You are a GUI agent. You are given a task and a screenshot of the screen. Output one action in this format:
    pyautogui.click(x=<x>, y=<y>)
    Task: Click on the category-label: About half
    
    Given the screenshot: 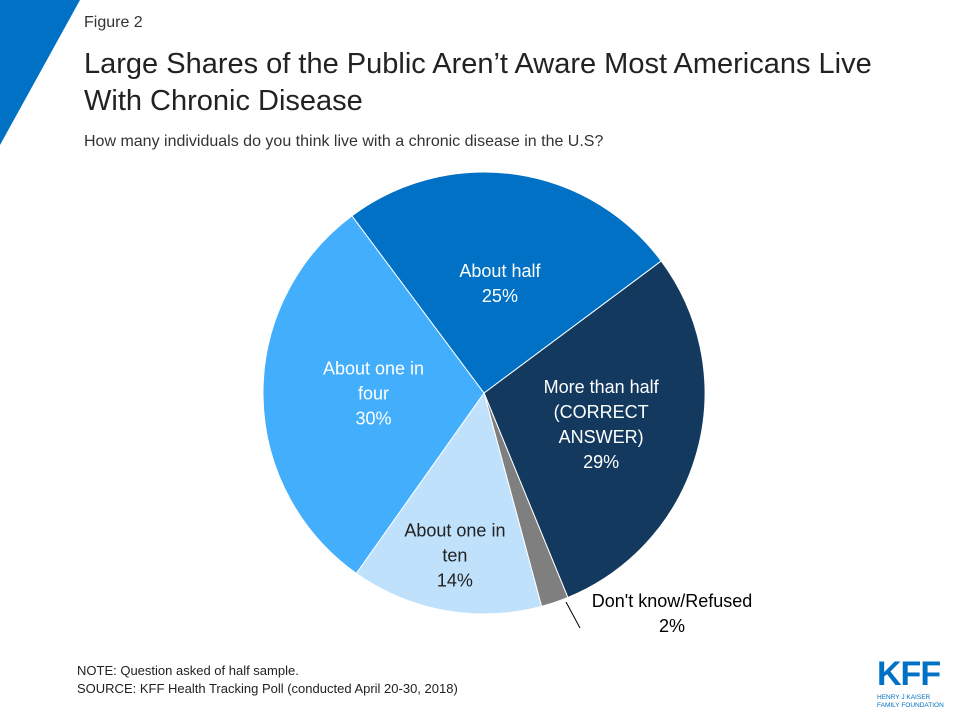 What is the action you would take?
    pyautogui.click(x=500, y=270)
    